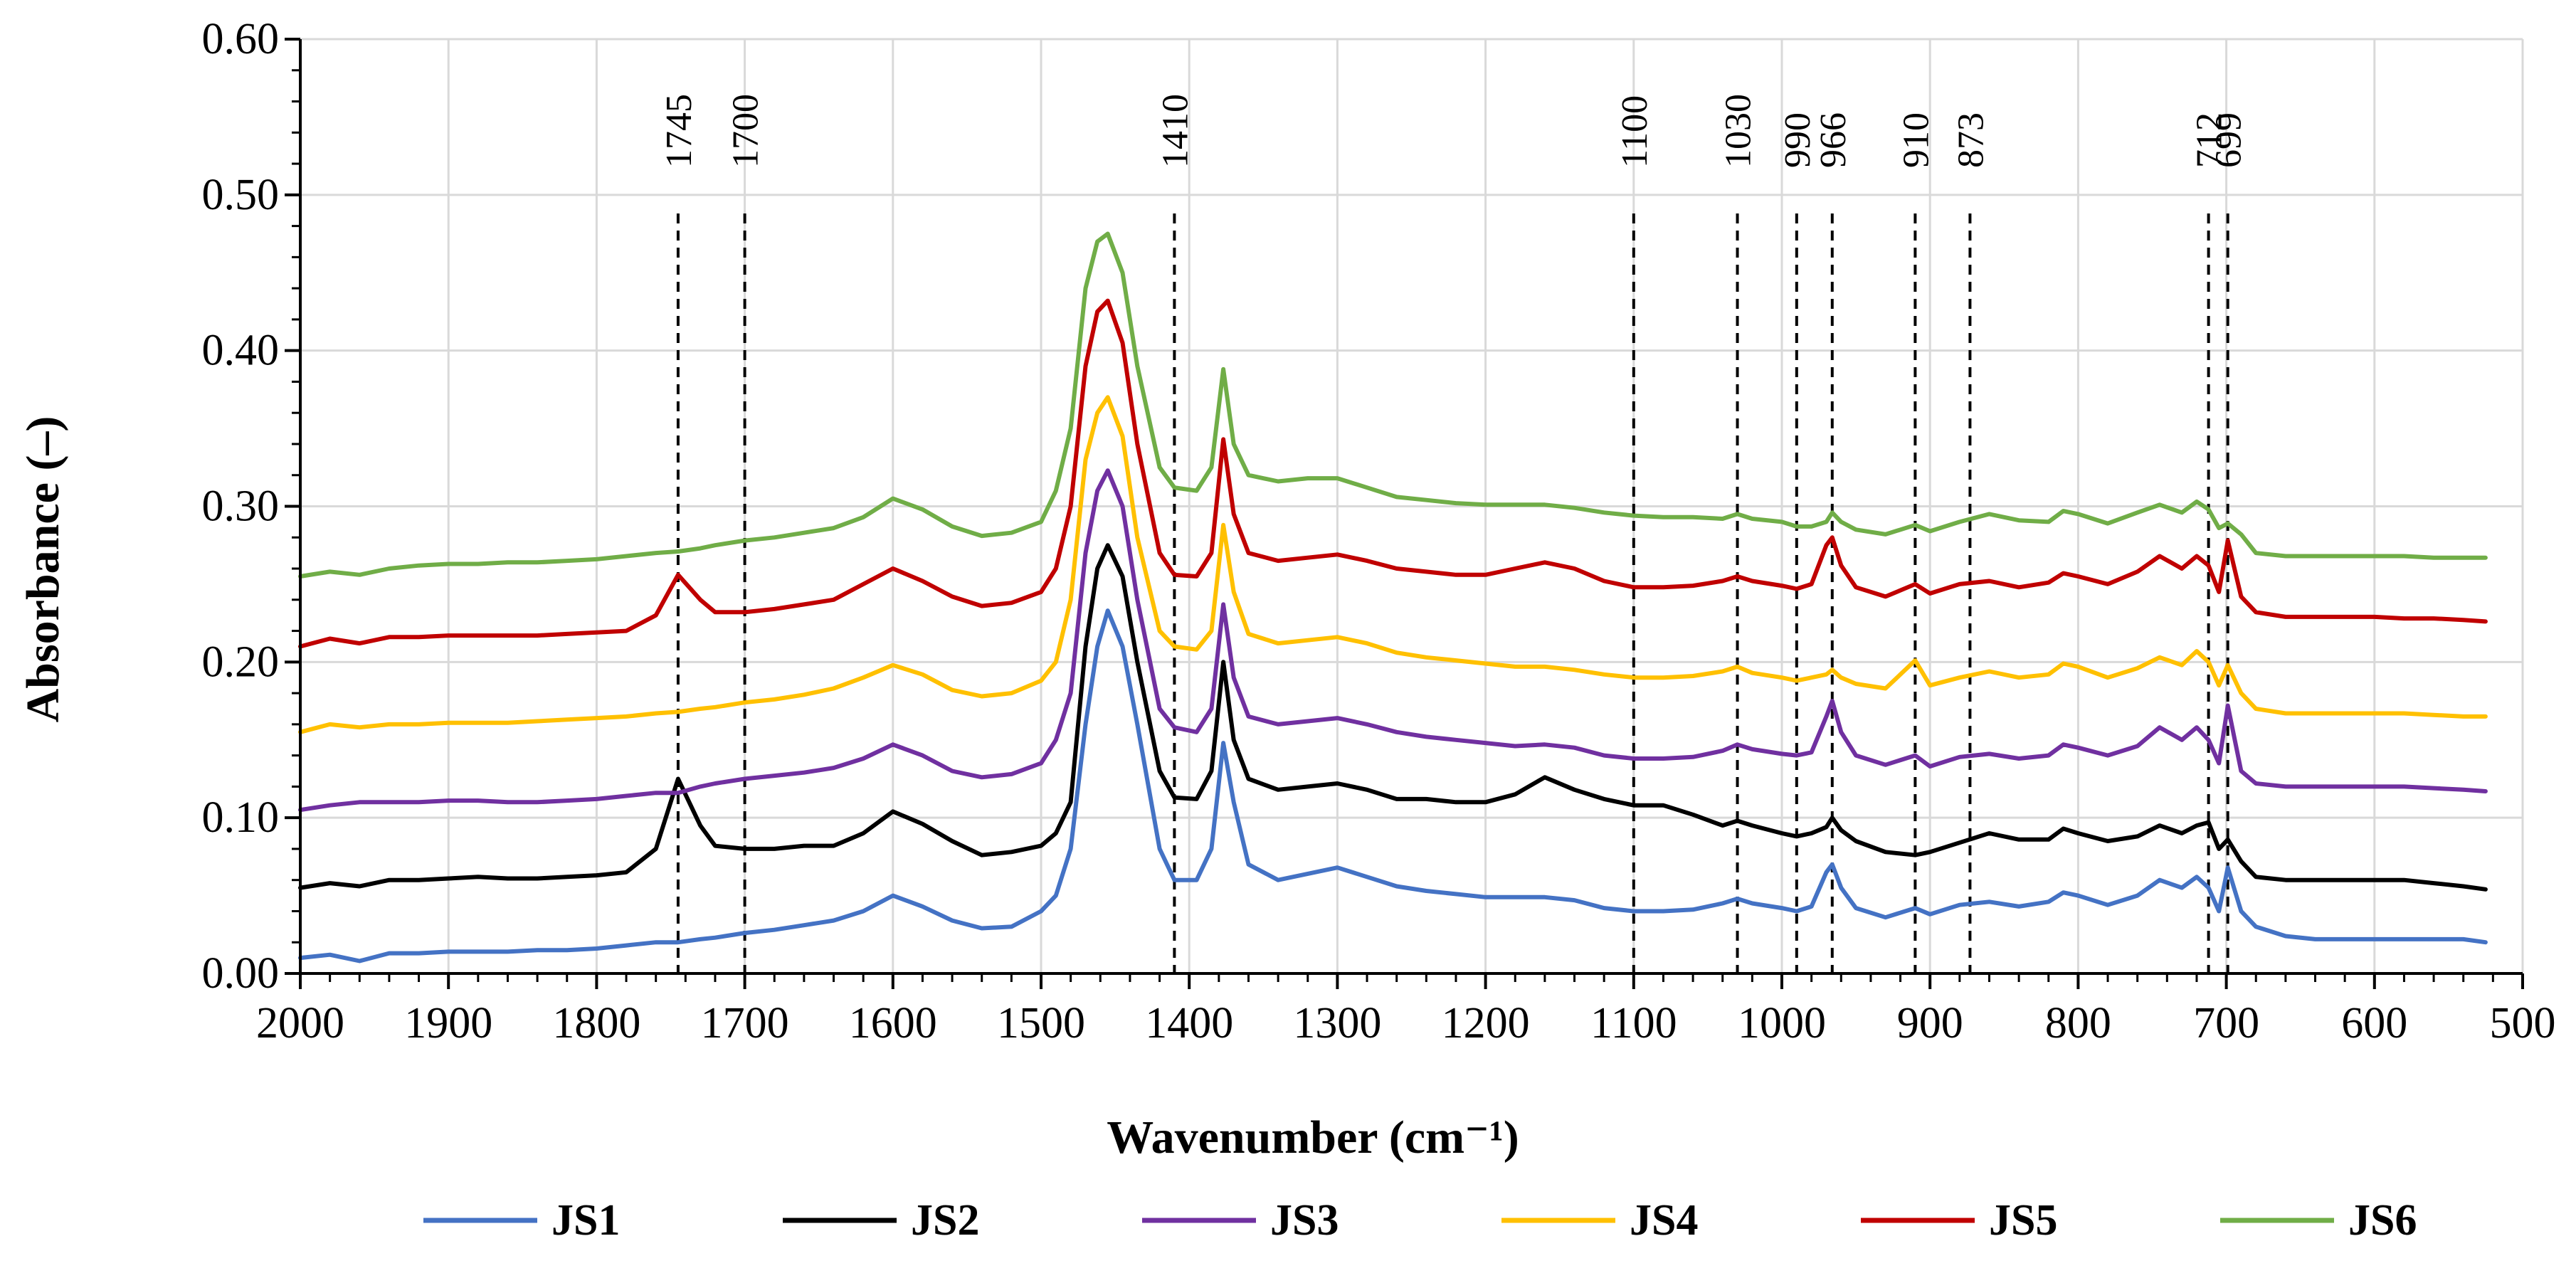 The image size is (2576, 1283). I want to click on y-tick-label: 0.20, so click(241, 662).